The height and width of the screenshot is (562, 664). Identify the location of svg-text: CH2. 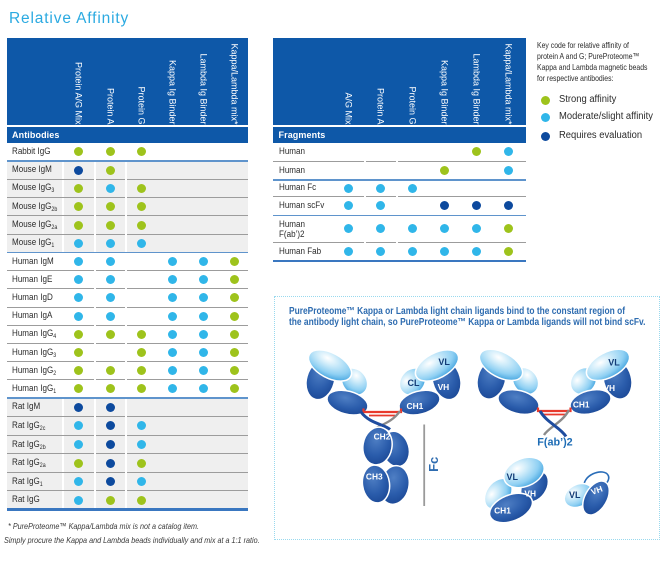
(382, 437).